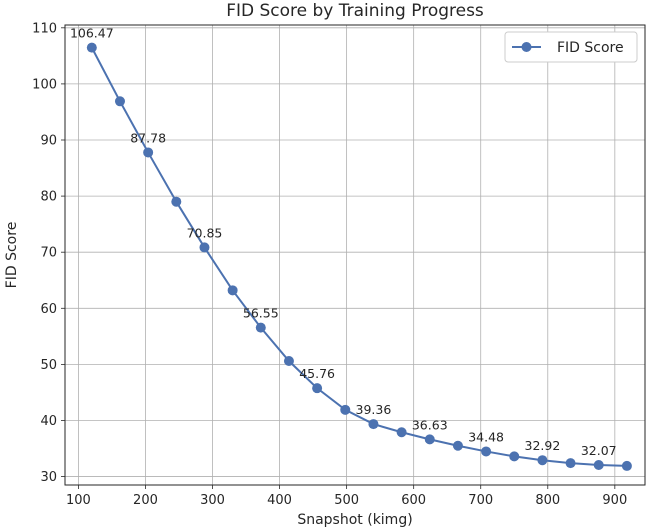 This screenshot has width=648, height=529. I want to click on data-label: 32.07, so click(599, 450).